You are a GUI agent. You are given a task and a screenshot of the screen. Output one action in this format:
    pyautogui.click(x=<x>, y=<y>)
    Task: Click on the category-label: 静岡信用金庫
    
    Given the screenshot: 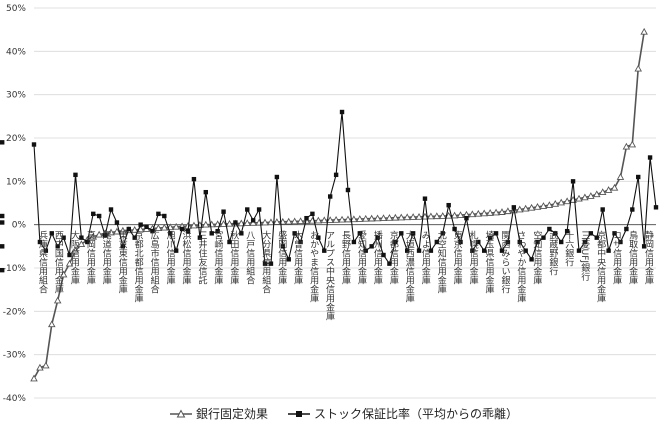 What is the action you would take?
    pyautogui.click(x=648, y=258)
    